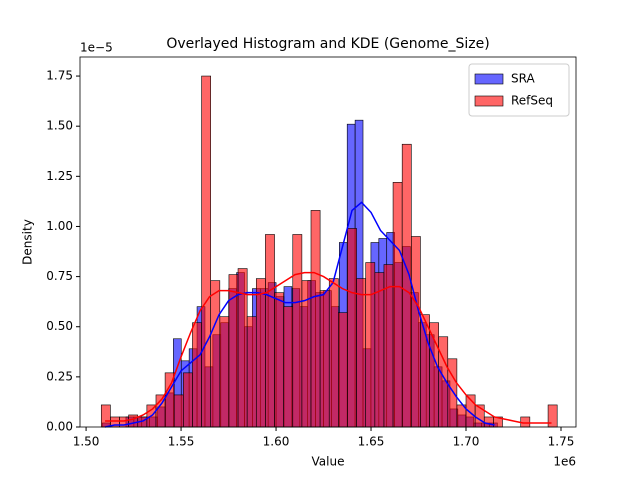 Image resolution: width=640 pixels, height=480 pixels. Describe the element at coordinates (466, 442) in the screenshot. I see `x-tick-label: 1.70` at that location.